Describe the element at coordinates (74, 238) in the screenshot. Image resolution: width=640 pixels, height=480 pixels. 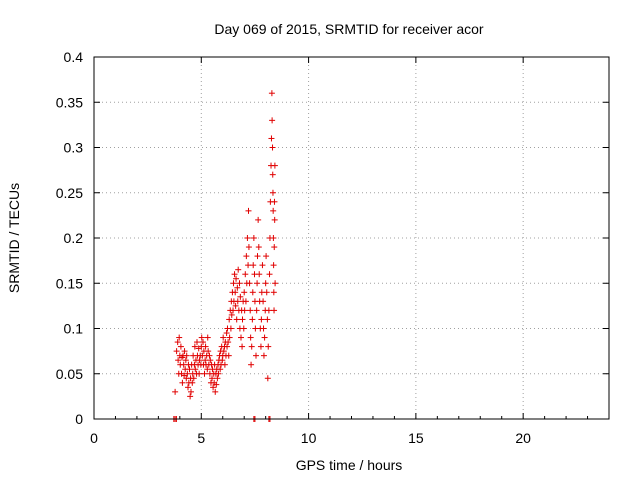
I see `y-tick-label: 0.2` at that location.